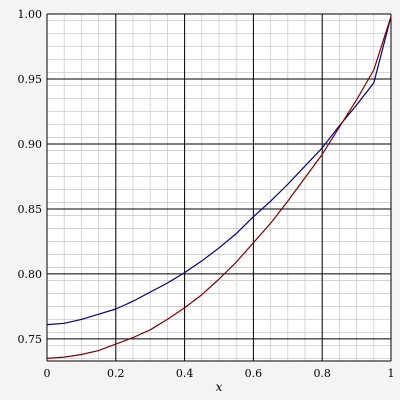 Image resolution: width=400 pixels, height=400 pixels. Describe the element at coordinates (322, 373) in the screenshot. I see `x-tick-label: 0.8` at that location.